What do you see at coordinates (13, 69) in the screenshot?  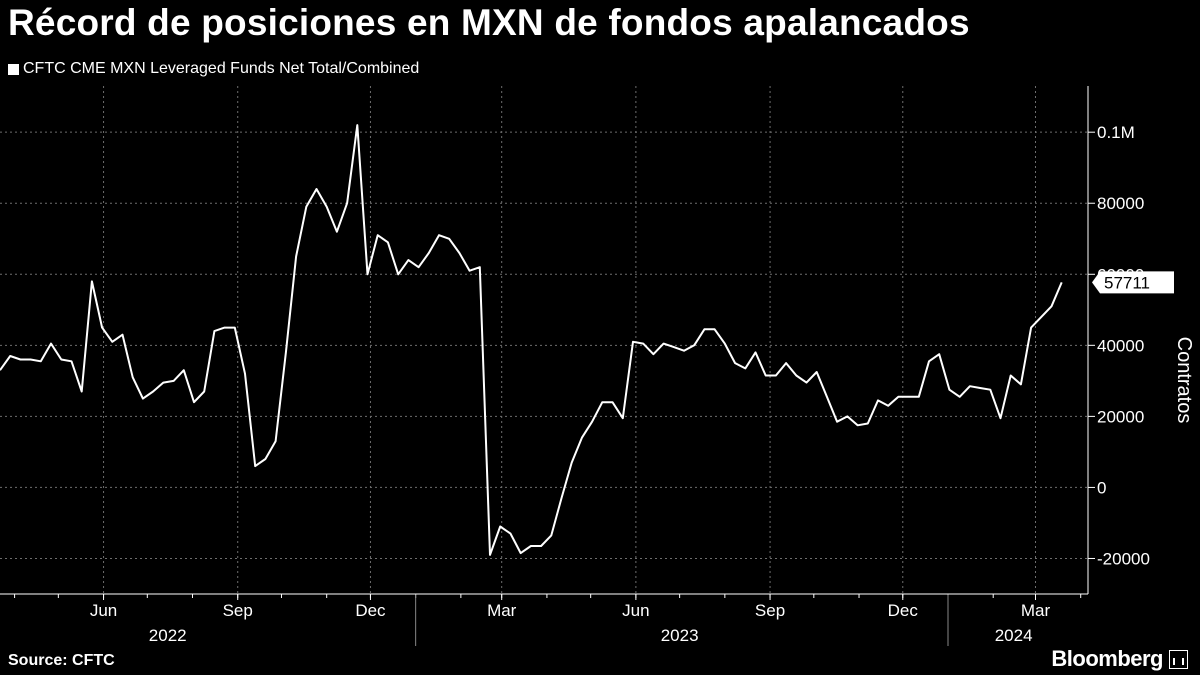 I see `legend-swatch` at bounding box center [13, 69].